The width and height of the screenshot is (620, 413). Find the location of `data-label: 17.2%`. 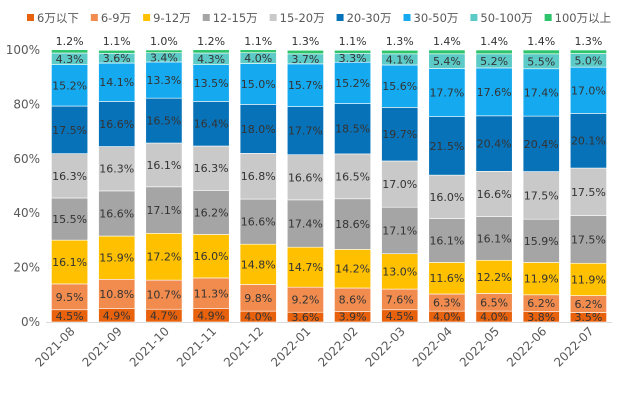

data-label: 17.2% is located at coordinates (163, 257).